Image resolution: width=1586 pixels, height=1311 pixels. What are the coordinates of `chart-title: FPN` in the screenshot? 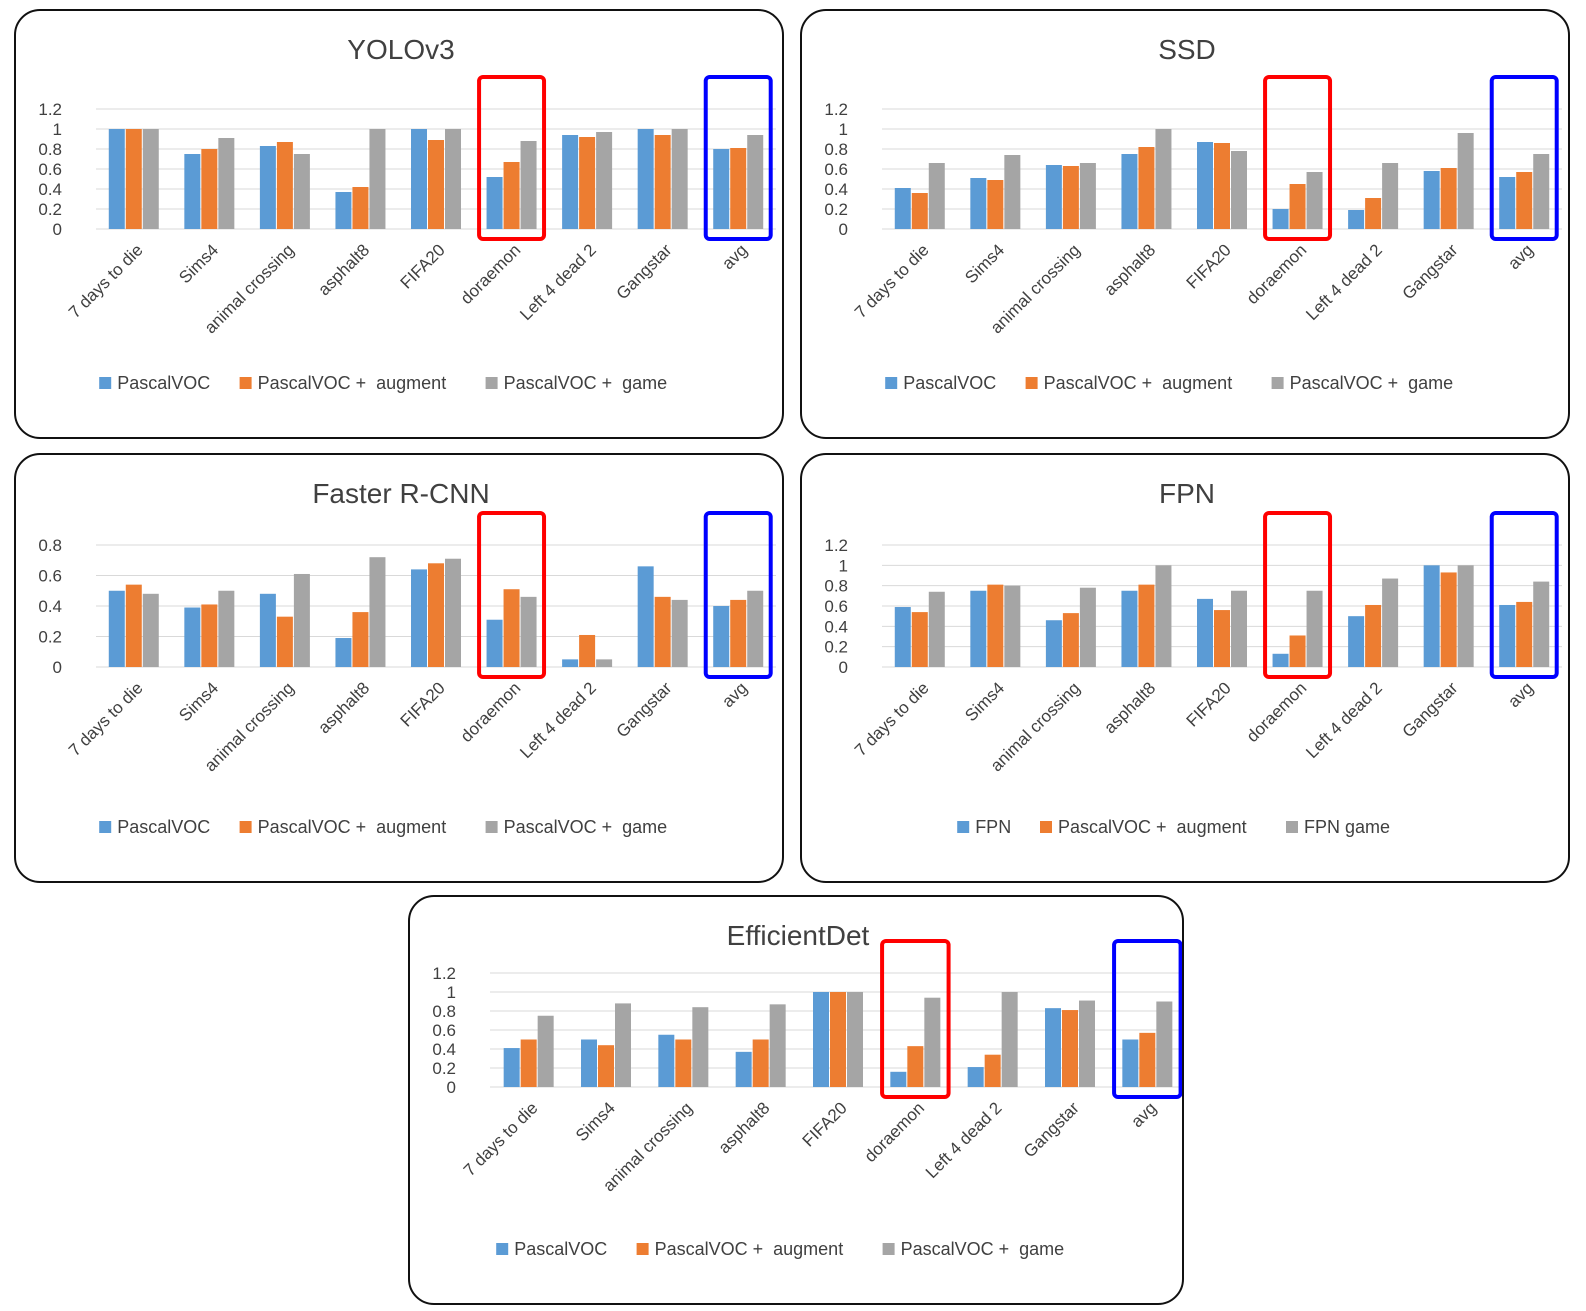 It's located at (1187, 493).